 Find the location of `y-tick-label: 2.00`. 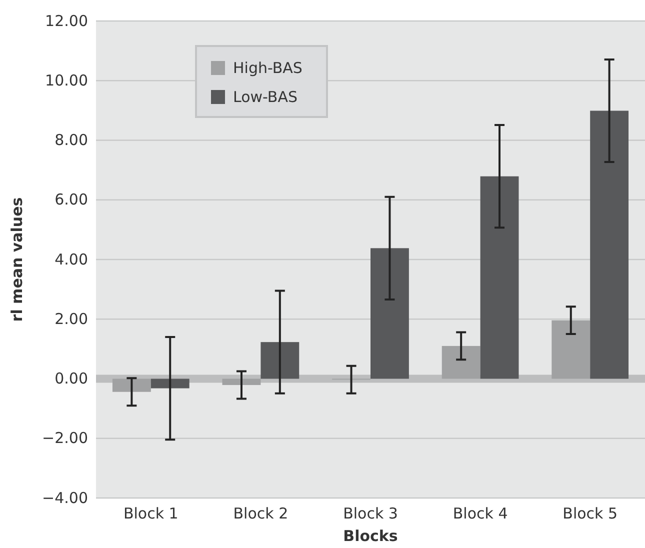

y-tick-label: 2.00 is located at coordinates (71, 319).